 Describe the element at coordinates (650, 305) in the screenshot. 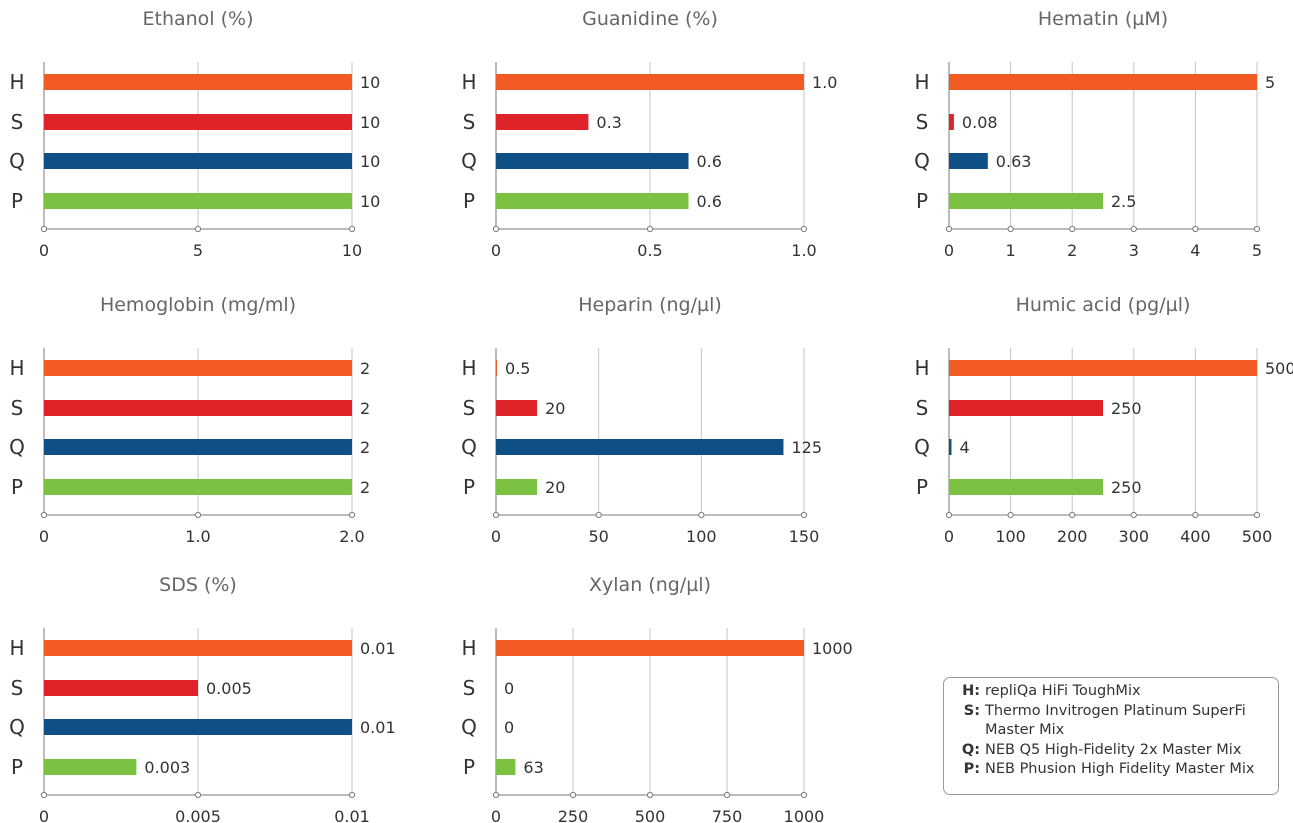

I see `chart-title: Heparin (ng/µl)` at that location.